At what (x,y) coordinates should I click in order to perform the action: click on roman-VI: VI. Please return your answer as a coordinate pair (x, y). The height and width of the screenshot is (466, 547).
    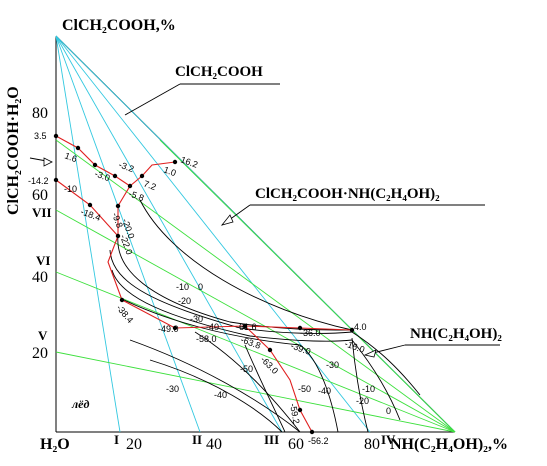
    Looking at the image, I should click on (43, 260).